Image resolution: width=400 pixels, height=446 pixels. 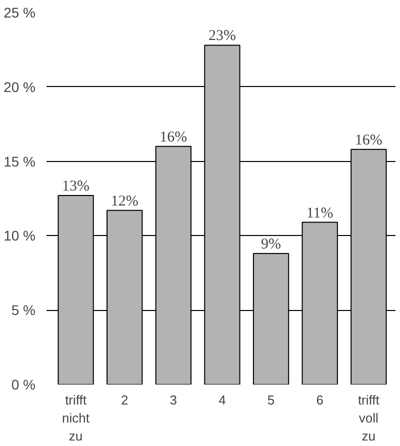 What do you see at coordinates (320, 400) in the screenshot?
I see `x-tick-label: 6` at bounding box center [320, 400].